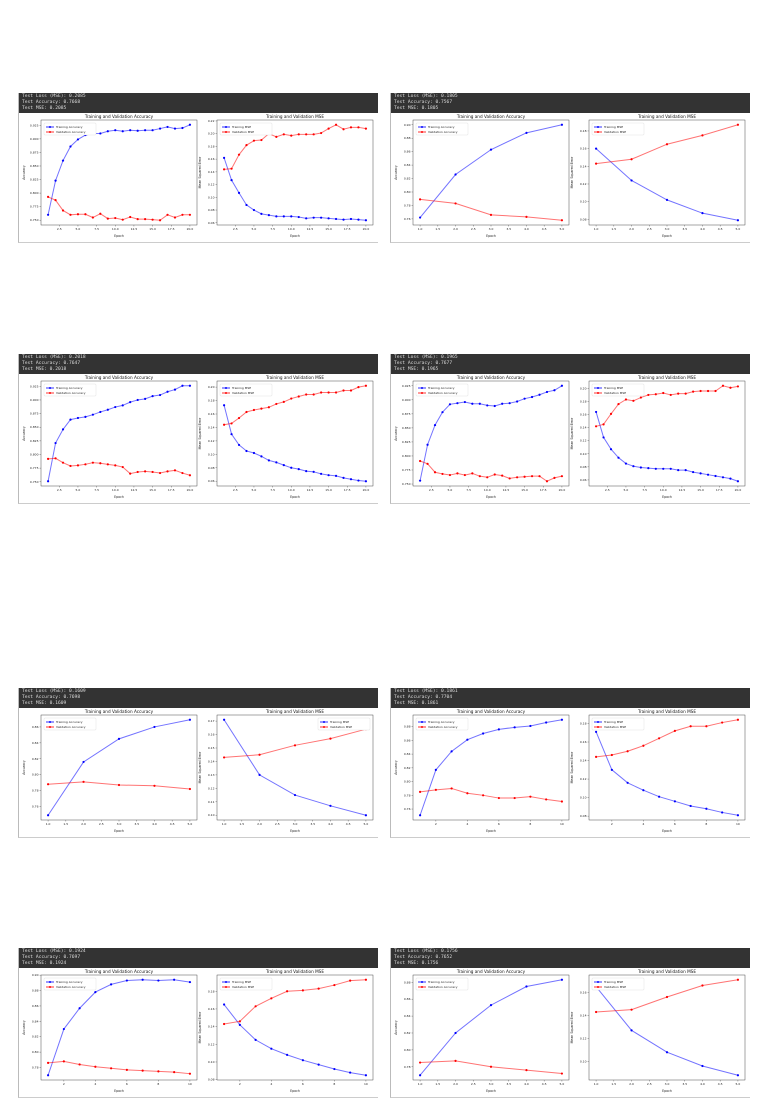 Image resolution: width=768 pixels, height=1098 pixels. I want to click on metric-line: Test Loss (MSE): 0.1861, so click(426, 691).